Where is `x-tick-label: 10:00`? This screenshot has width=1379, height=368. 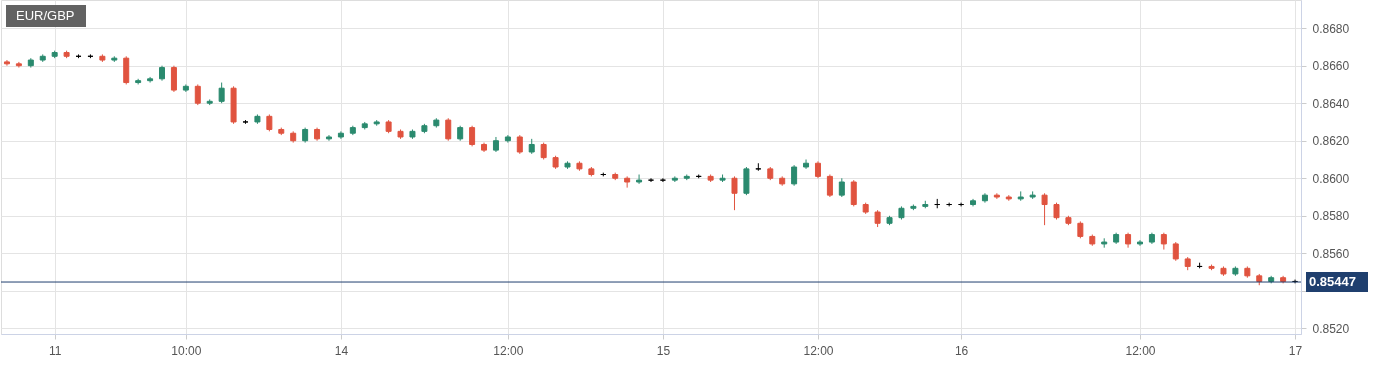 x-tick-label: 10:00 is located at coordinates (186, 350).